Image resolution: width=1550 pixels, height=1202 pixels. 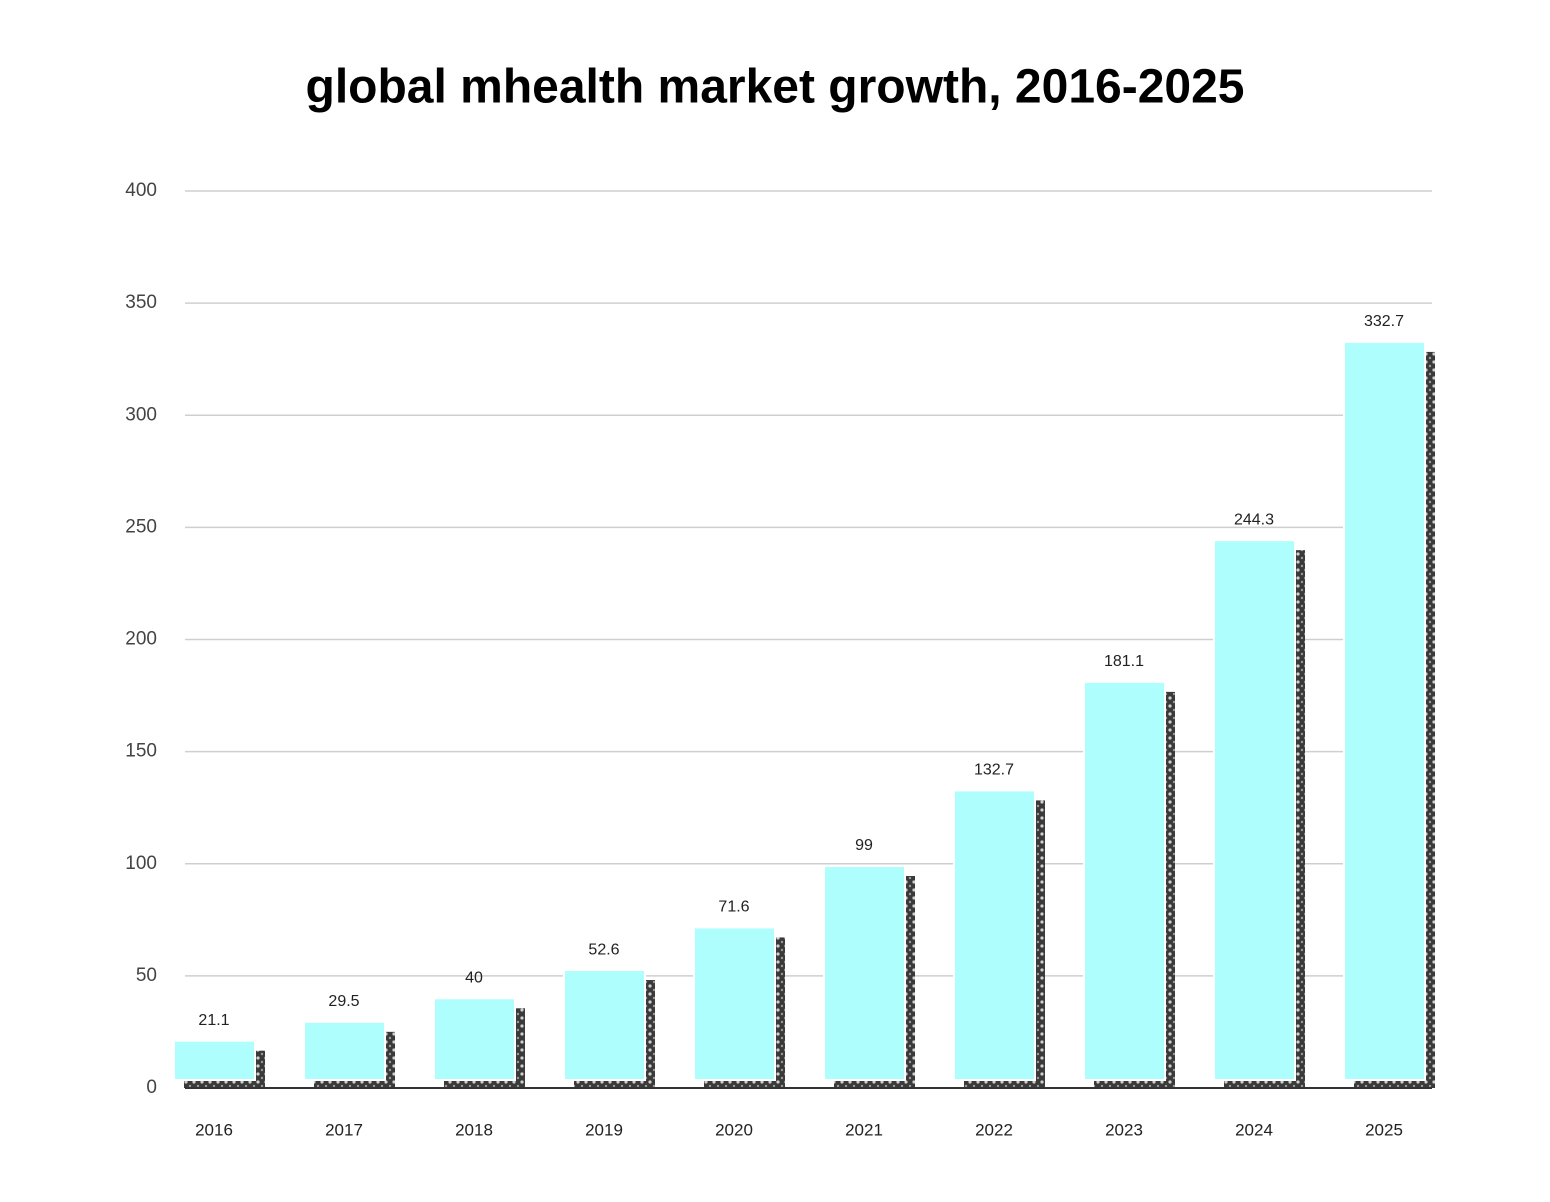 What do you see at coordinates (141, 863) in the screenshot?
I see `y-tick-label: 100` at bounding box center [141, 863].